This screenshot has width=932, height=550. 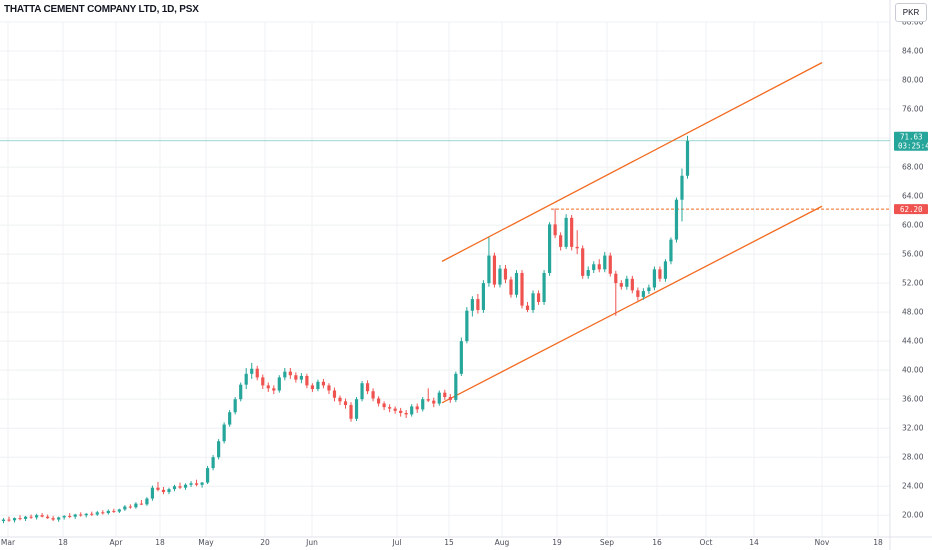 I want to click on y-tick-label: 88.00, so click(x=913, y=22).